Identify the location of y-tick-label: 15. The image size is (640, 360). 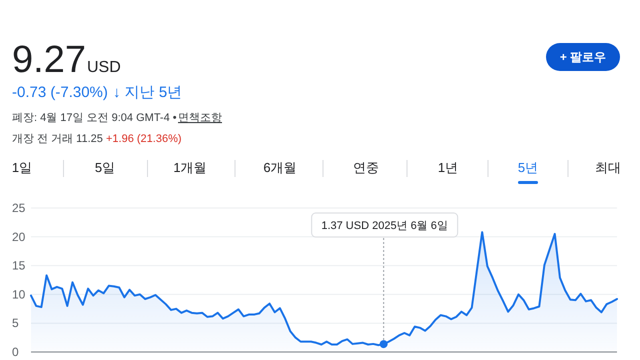
(19, 265).